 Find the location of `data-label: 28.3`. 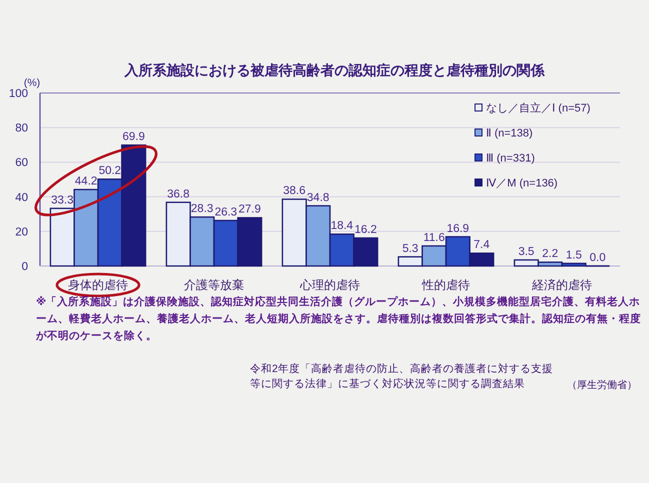

data-label: 28.3 is located at coordinates (202, 209).